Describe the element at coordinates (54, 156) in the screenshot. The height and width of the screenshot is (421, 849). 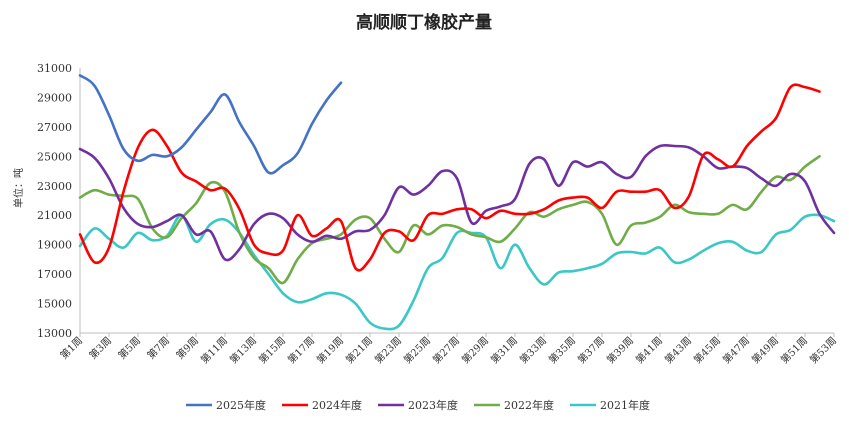
I see `y-tick-label: 25000` at that location.